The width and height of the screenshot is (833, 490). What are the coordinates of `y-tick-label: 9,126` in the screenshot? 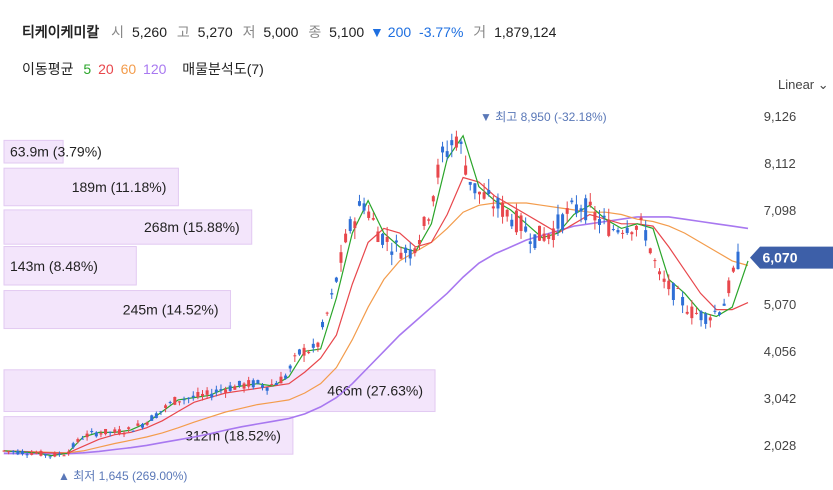 It's located at (780, 116).